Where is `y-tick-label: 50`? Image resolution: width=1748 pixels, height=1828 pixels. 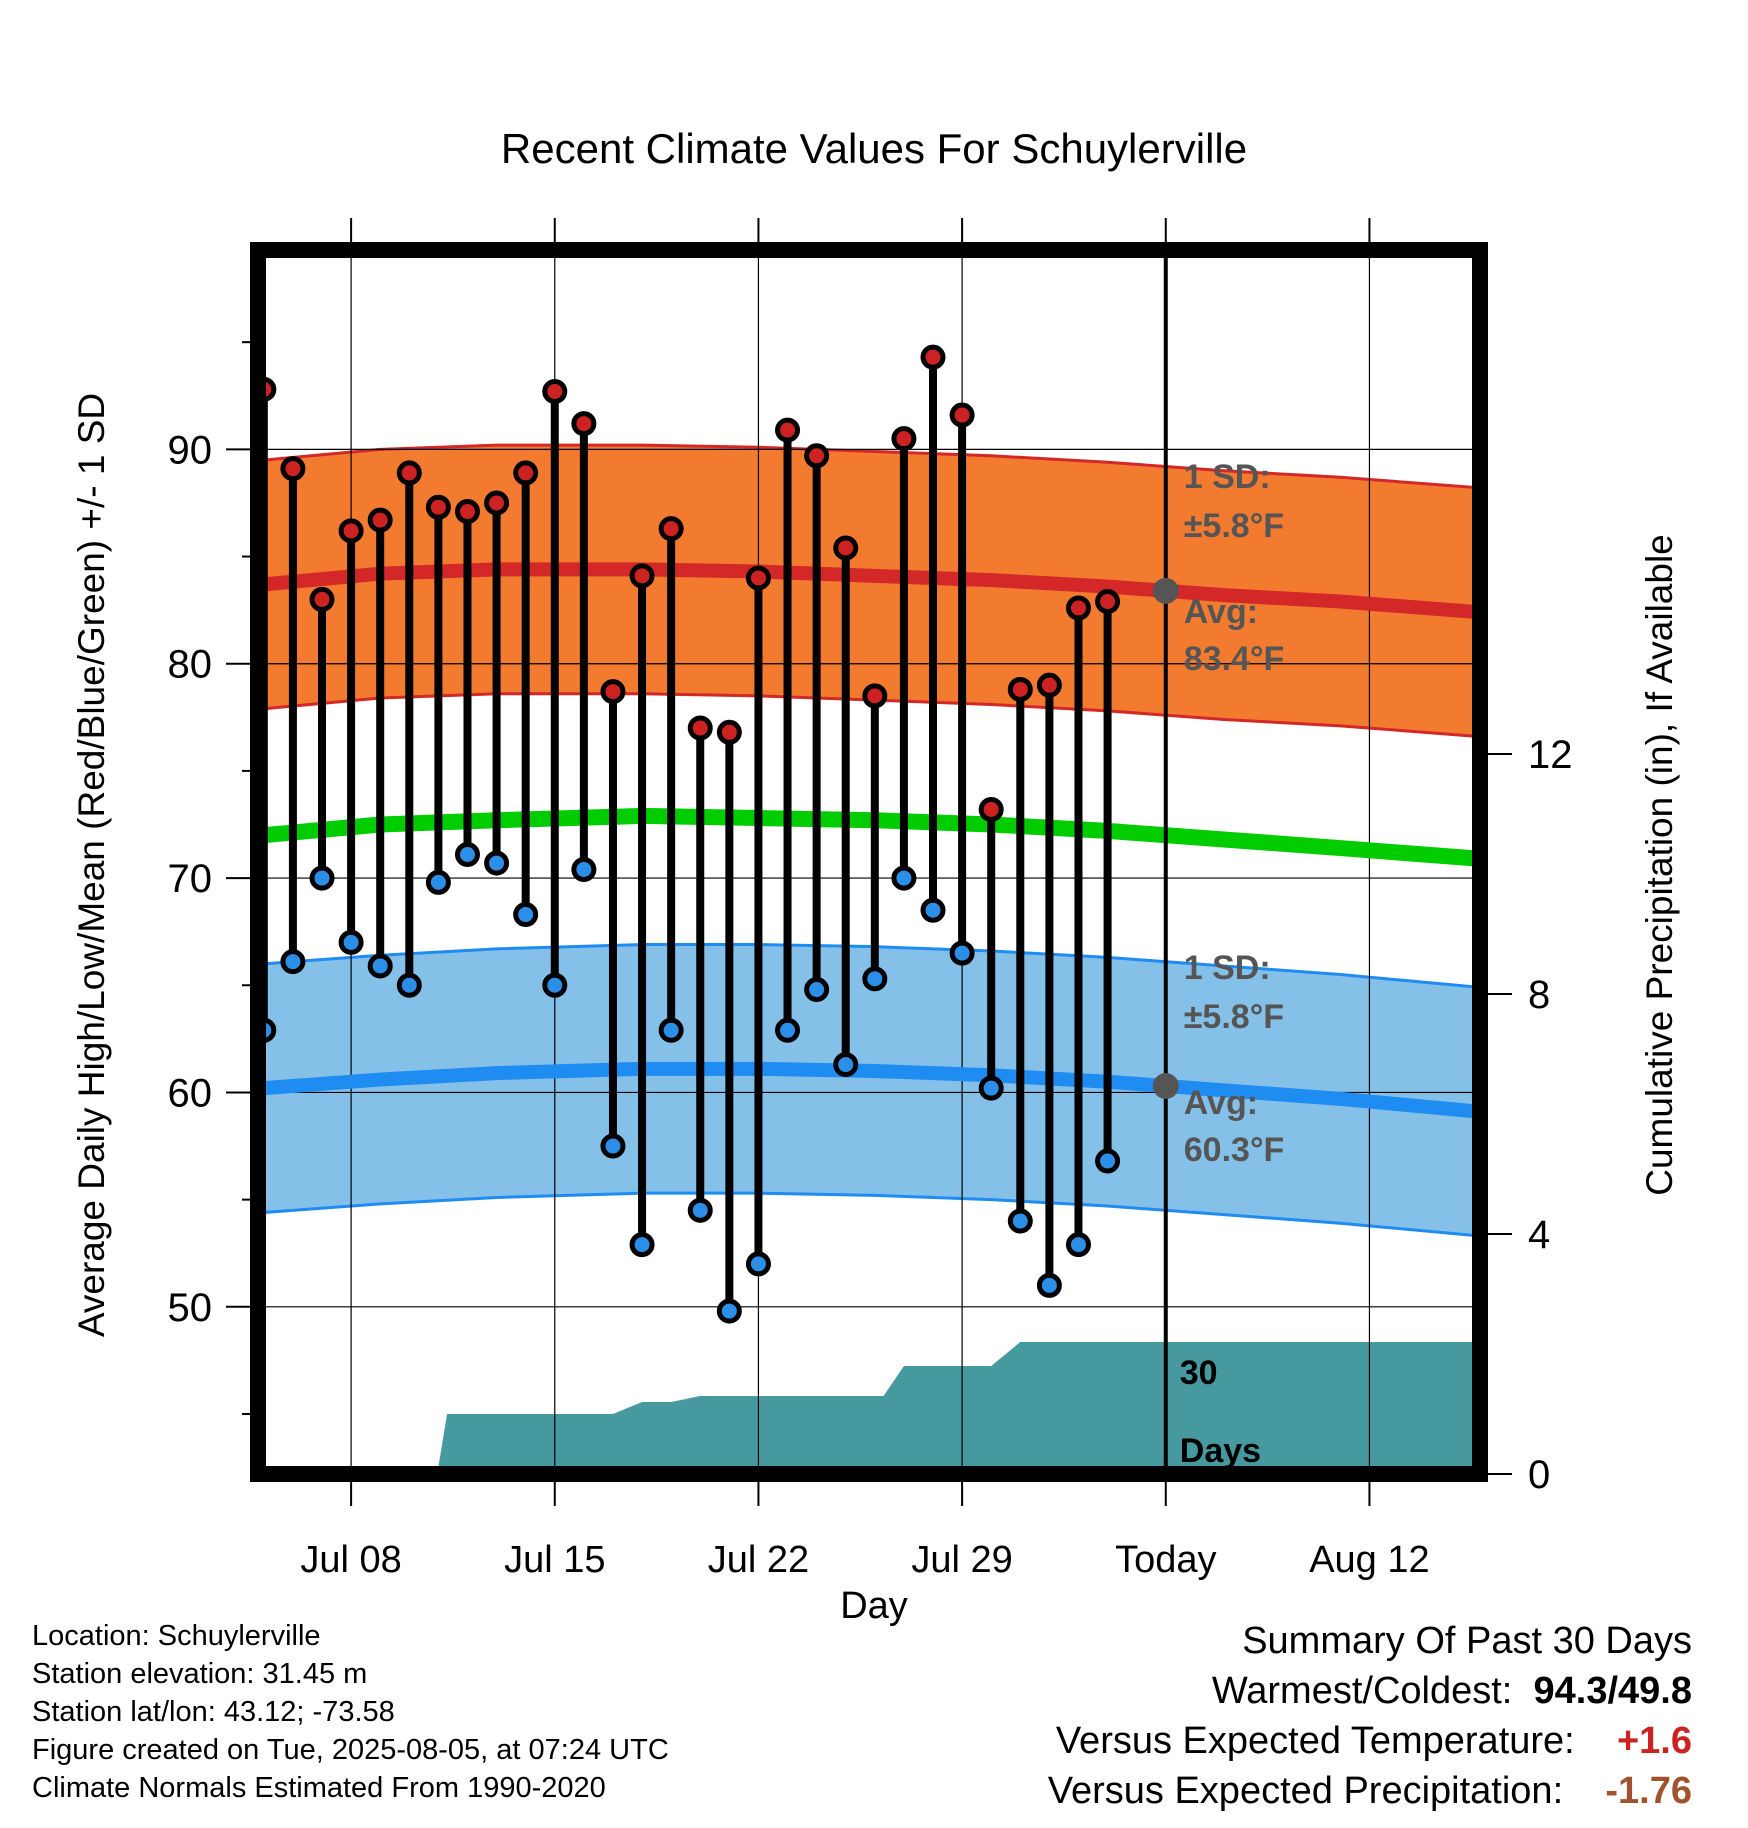
y-tick-label: 50 is located at coordinates (190, 1308).